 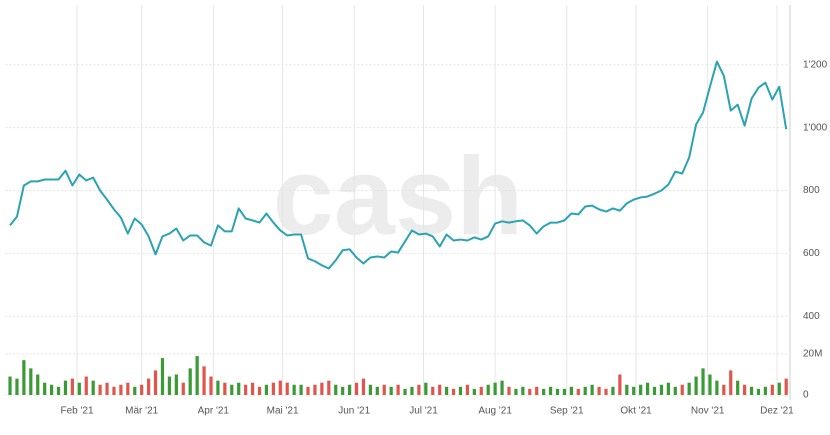 I want to click on y-tick-label: 400, so click(x=811, y=316).